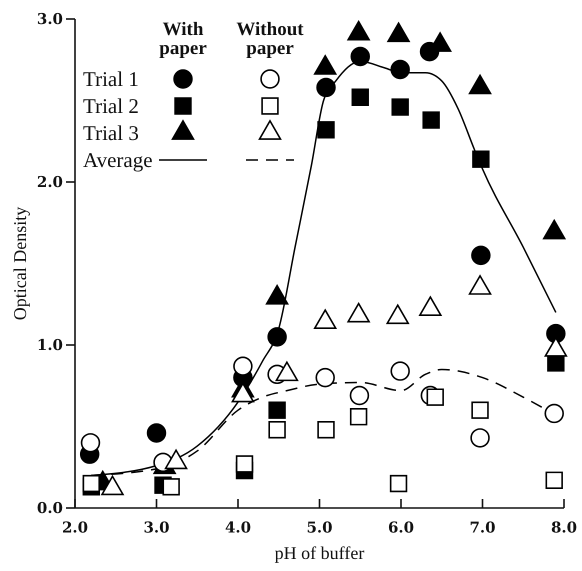 Image resolution: width=582 pixels, height=571 pixels. I want to click on x-axis-title: pH of buffer, so click(319, 553).